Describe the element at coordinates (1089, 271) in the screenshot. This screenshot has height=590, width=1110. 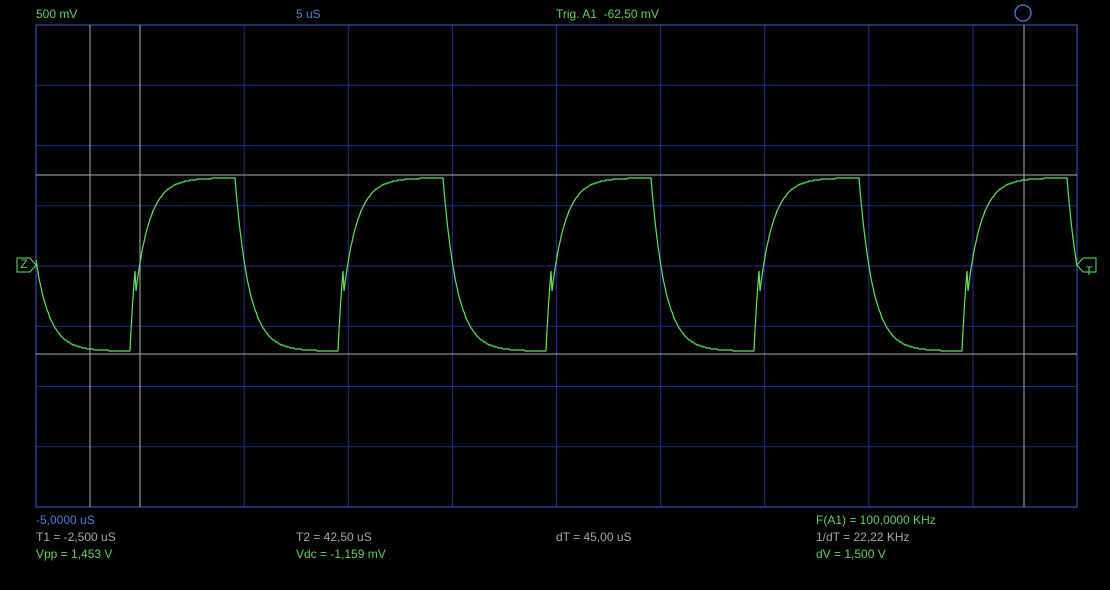
I see `marker-label: T` at that location.